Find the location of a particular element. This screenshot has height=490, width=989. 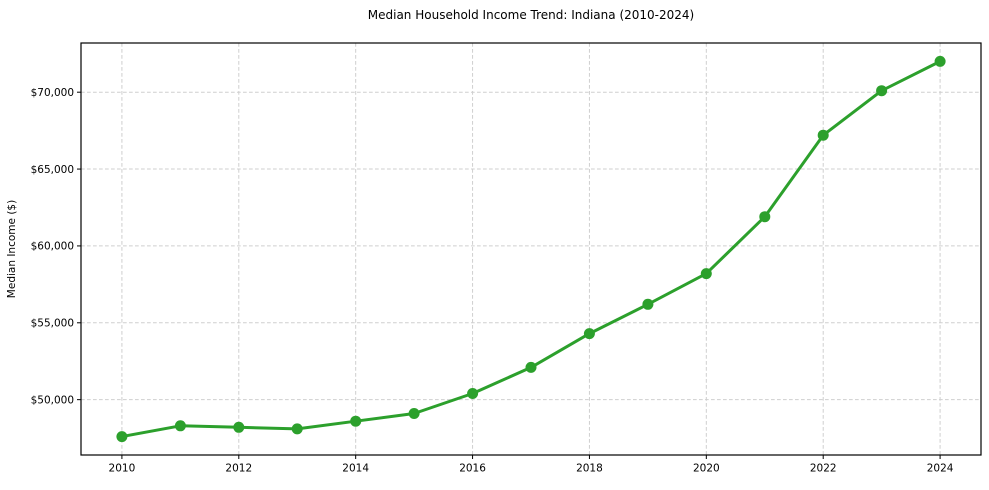

x-tick-label: 2020 is located at coordinates (706, 469).